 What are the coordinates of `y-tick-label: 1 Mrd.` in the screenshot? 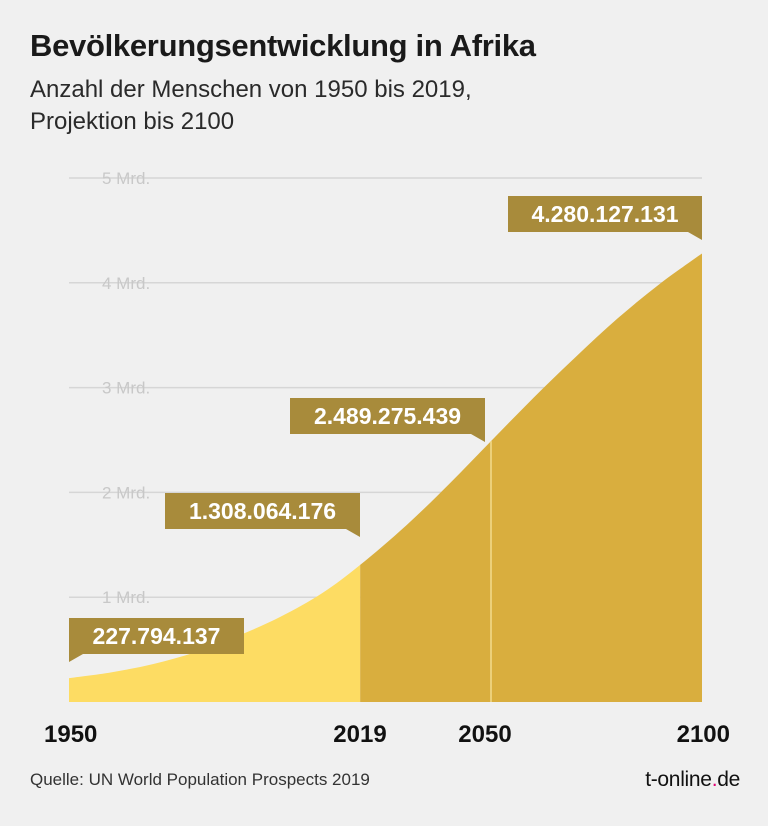 It's located at (126, 597).